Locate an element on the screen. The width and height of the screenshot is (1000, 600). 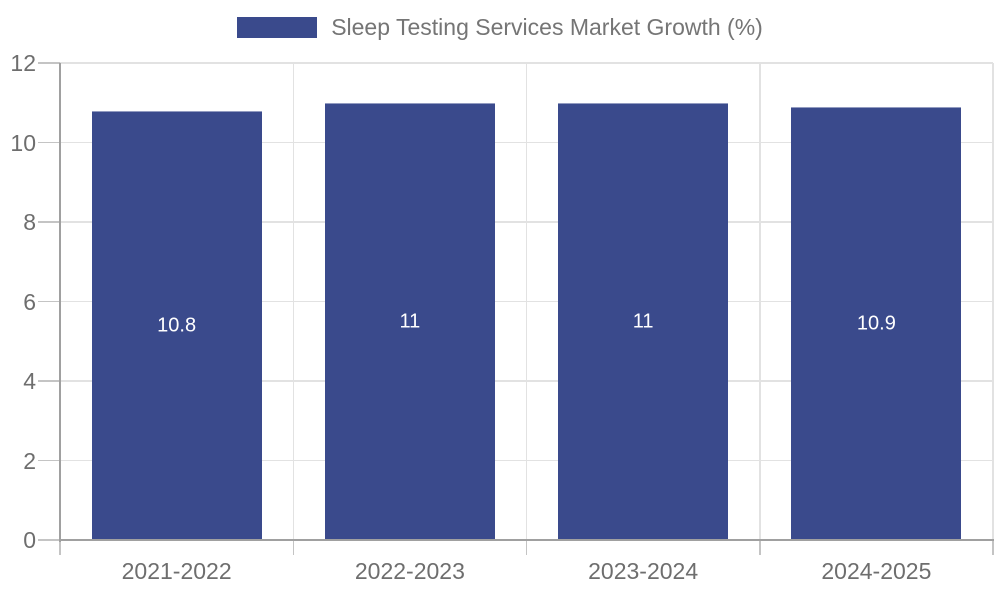
bar: 10.8 is located at coordinates (176, 325).